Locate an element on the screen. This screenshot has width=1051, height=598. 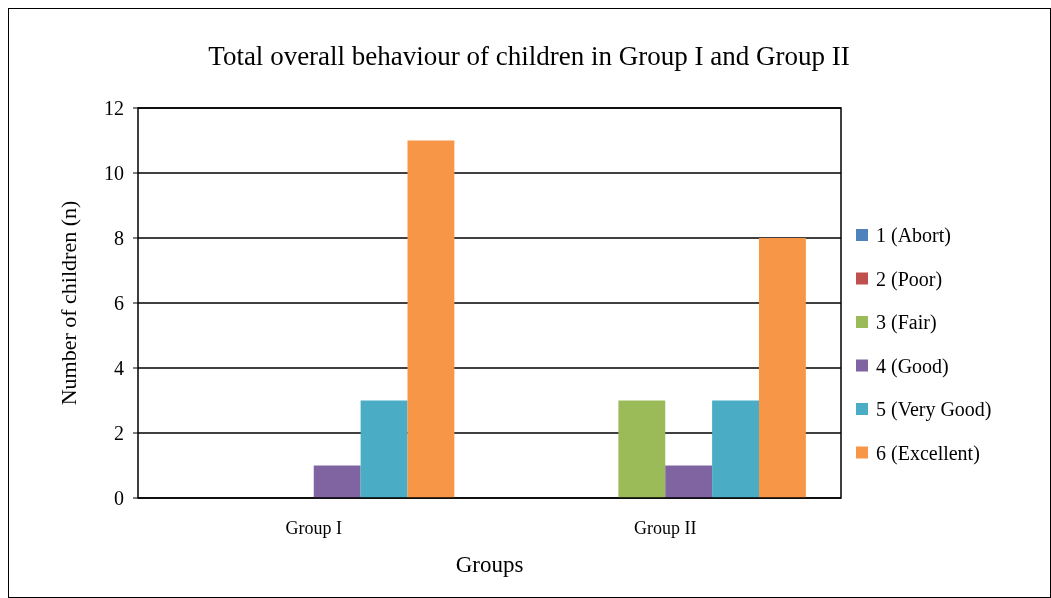
y-tick-label: 0 is located at coordinates (119, 498).